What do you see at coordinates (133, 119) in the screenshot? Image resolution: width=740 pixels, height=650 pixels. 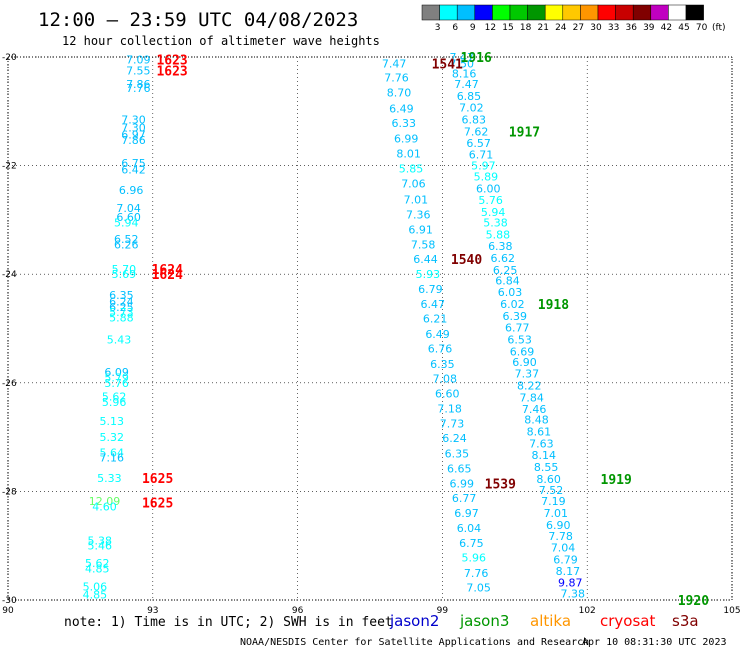 I see `wave-height-value: 7.30` at bounding box center [133, 119].